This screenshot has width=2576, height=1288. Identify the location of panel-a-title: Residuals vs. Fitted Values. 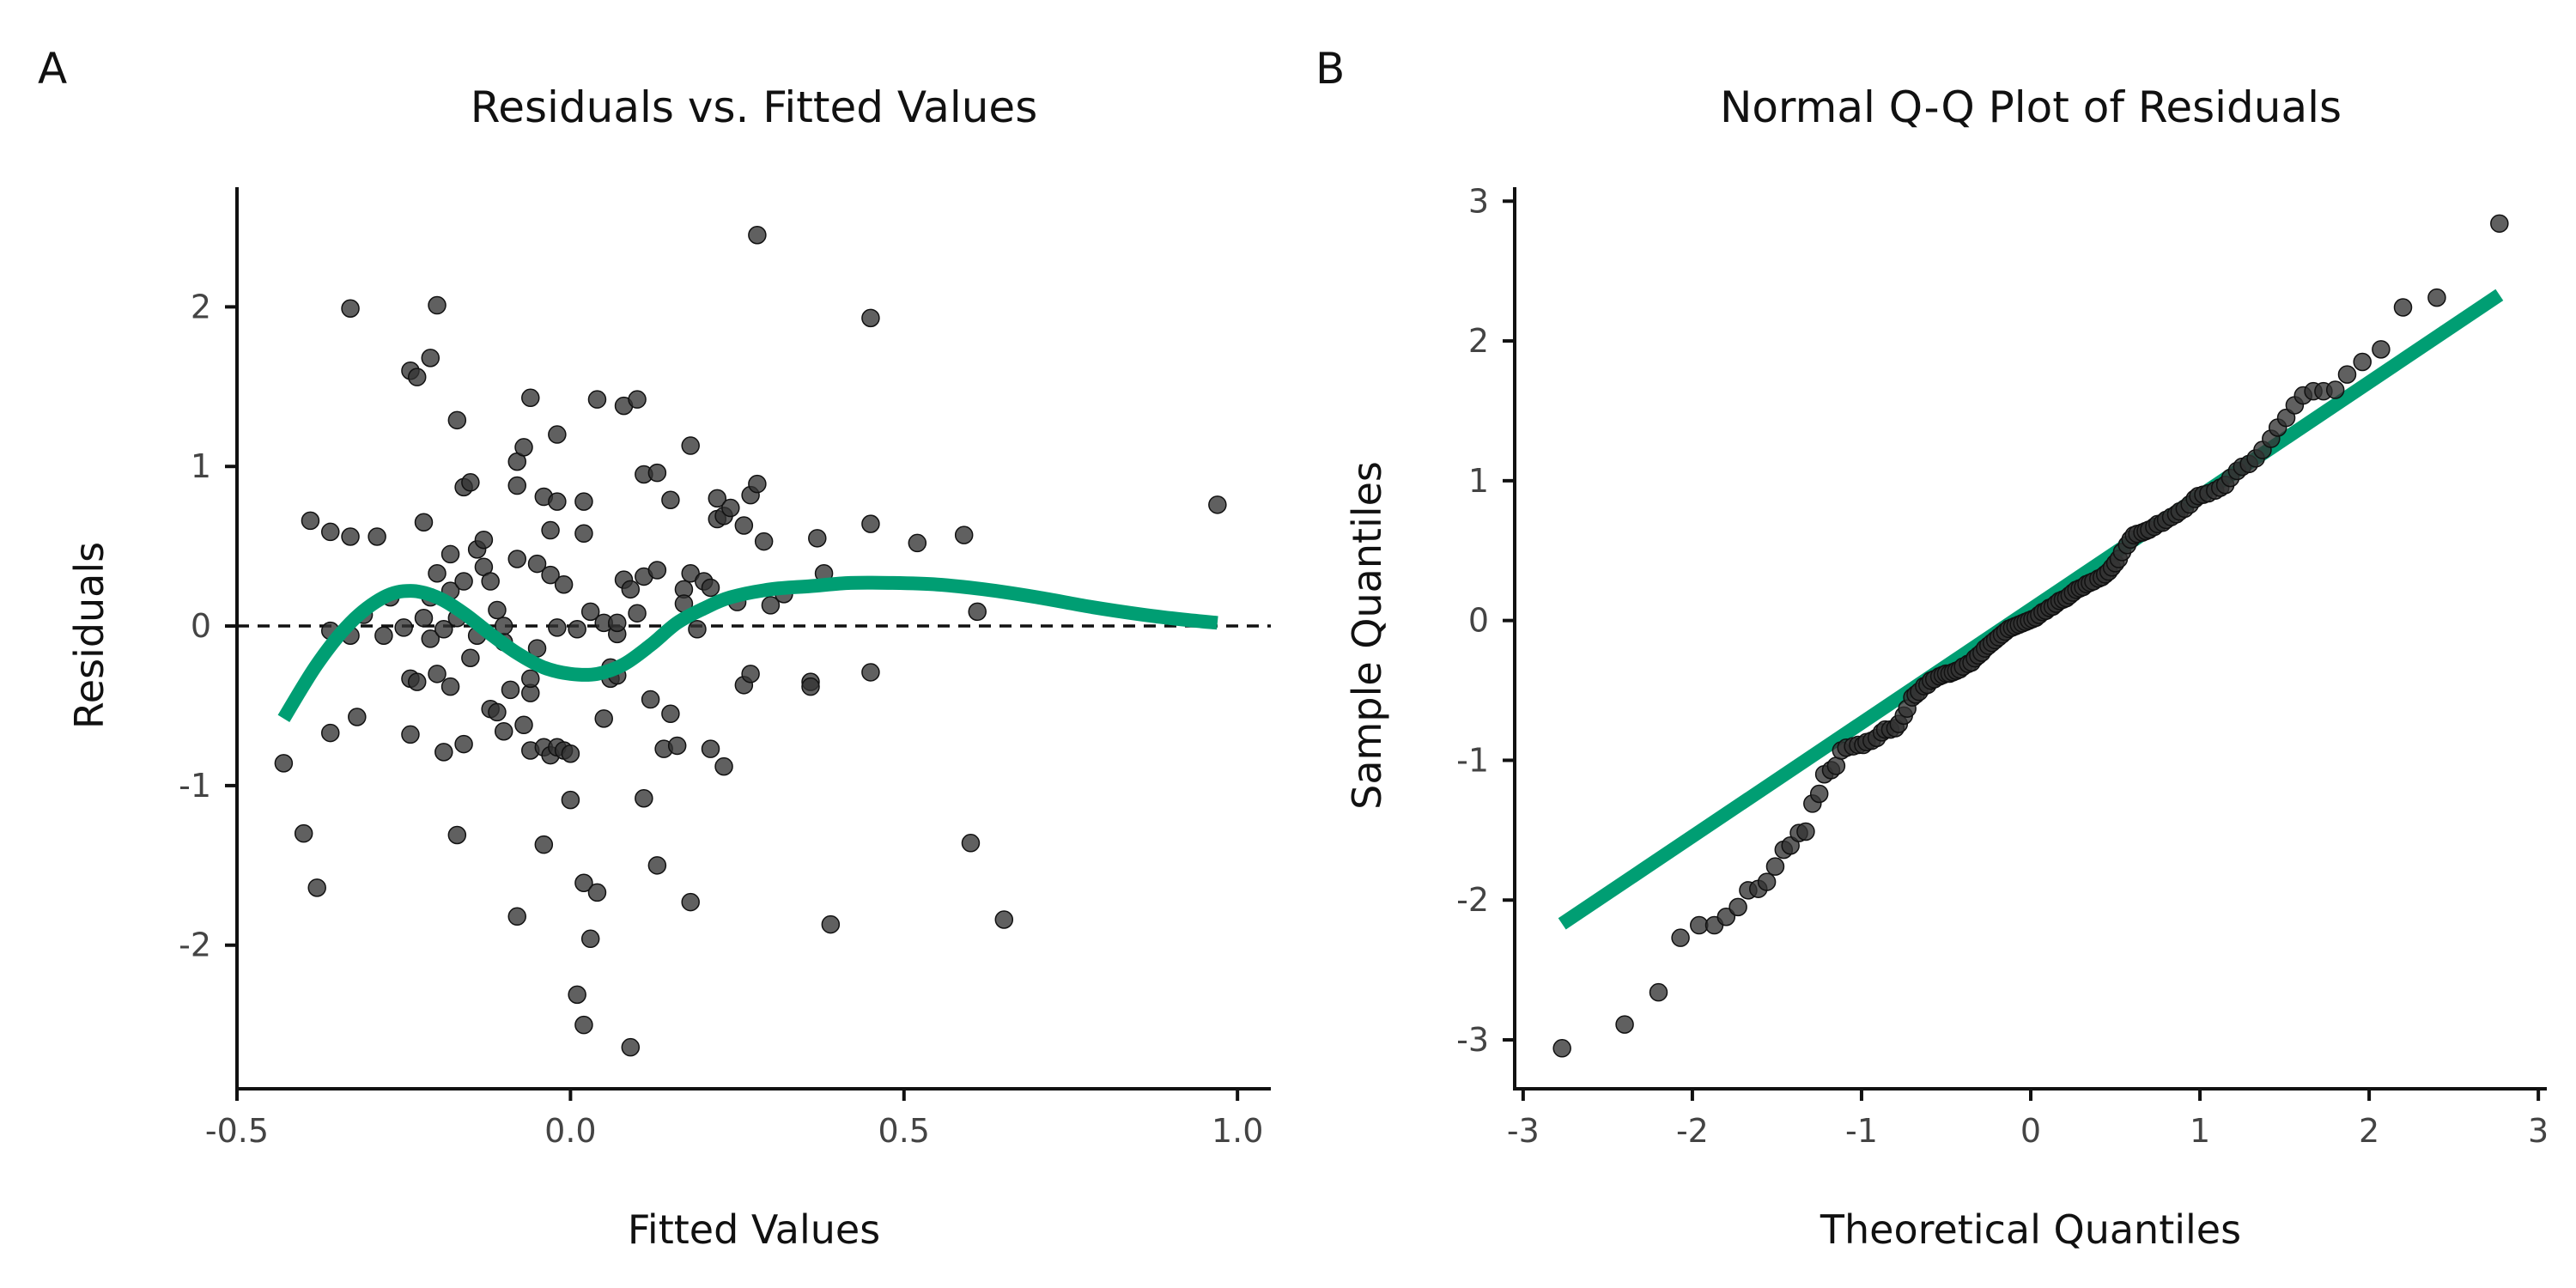
(755, 107).